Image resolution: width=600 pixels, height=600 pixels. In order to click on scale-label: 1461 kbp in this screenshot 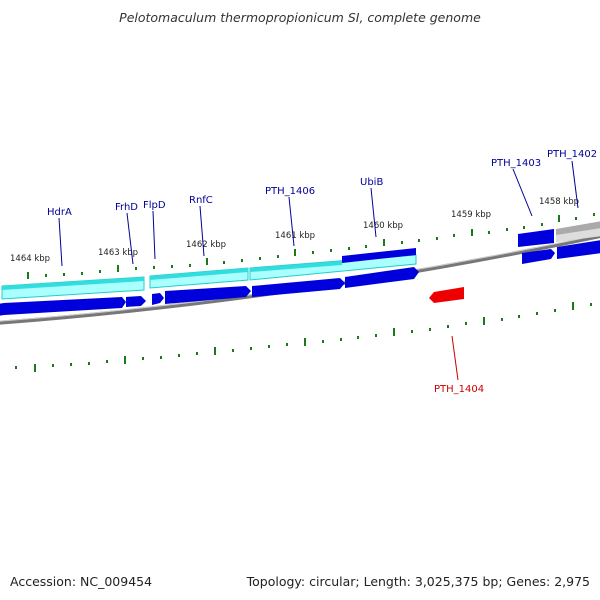, I will do `click(295, 236)`.